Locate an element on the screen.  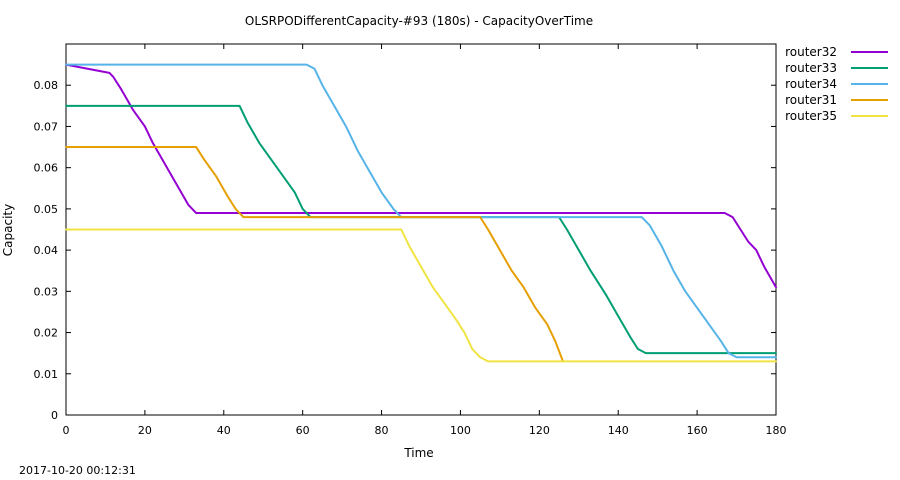
y-tick-label: 0.02 is located at coordinates (46, 333).